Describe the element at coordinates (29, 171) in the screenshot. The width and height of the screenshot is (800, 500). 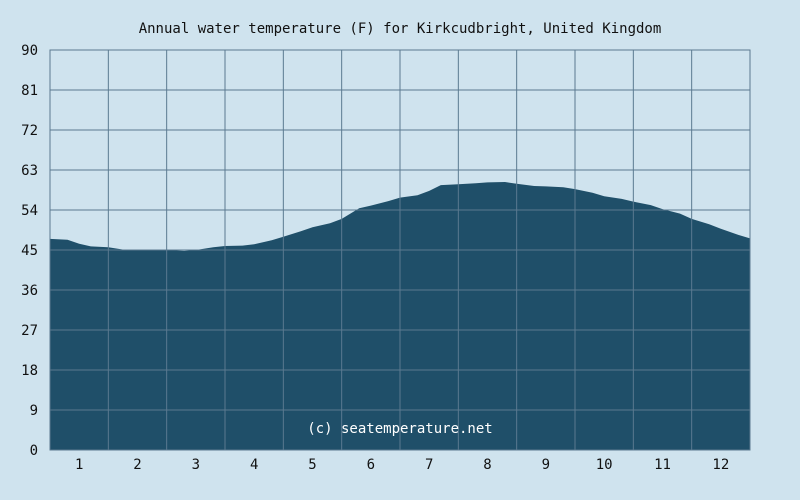
I see `y-tick-label: 63` at that location.